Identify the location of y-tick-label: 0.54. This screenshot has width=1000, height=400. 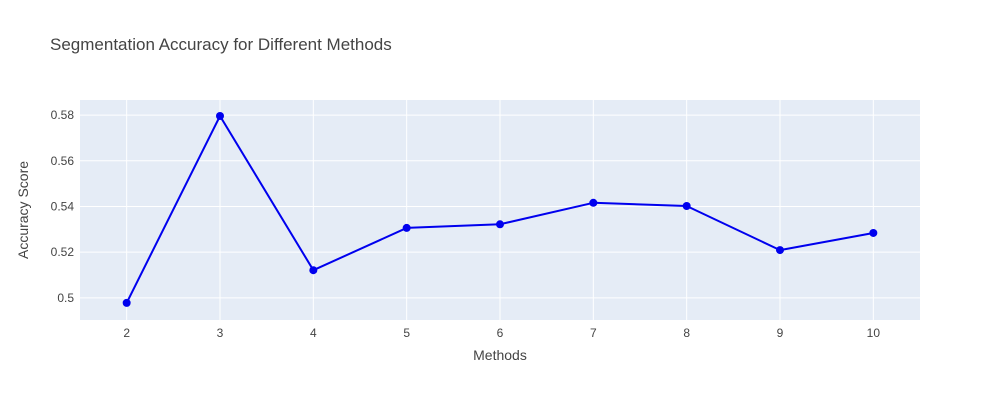
(63, 206).